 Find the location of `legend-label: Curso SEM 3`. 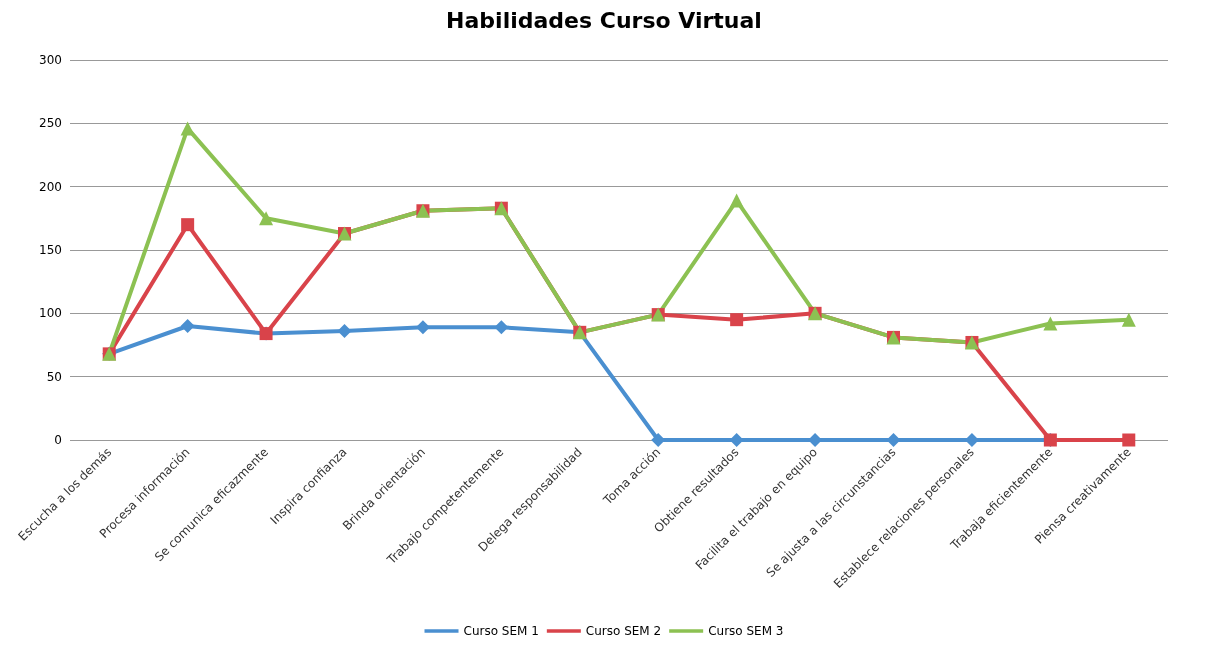

legend-label: Curso SEM 3 is located at coordinates (746, 631).